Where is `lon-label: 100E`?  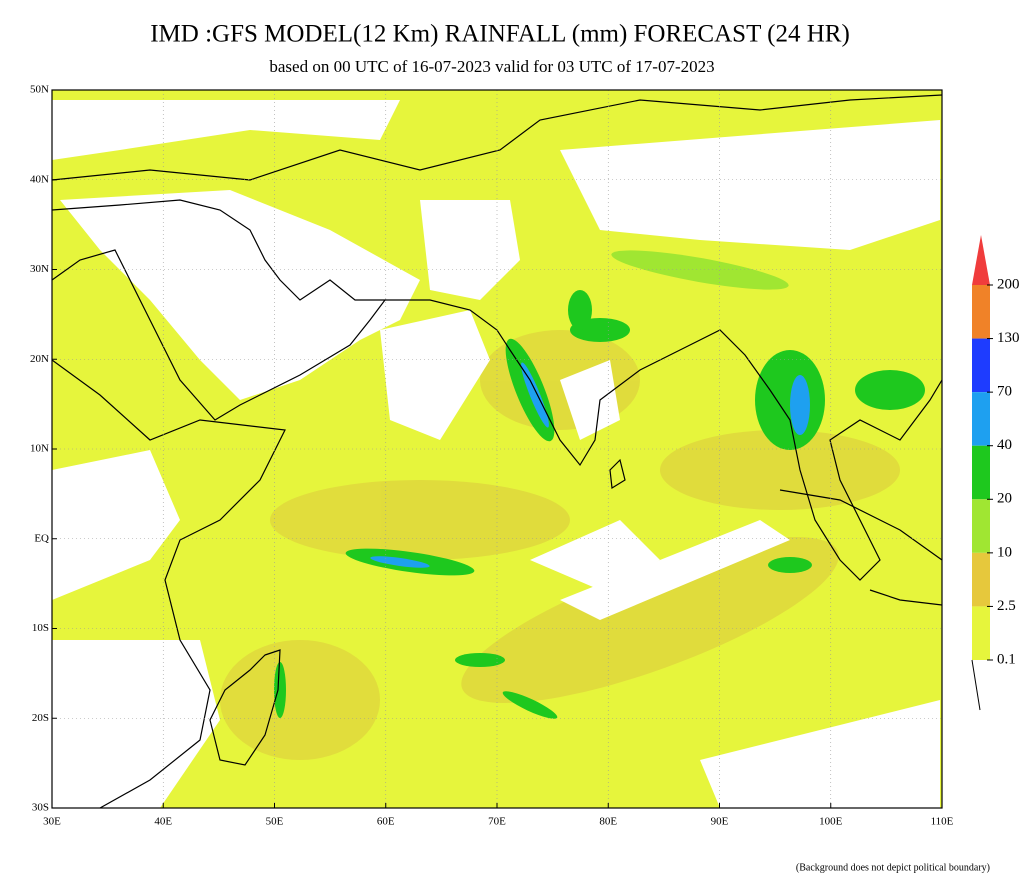 lon-label: 100E is located at coordinates (831, 822).